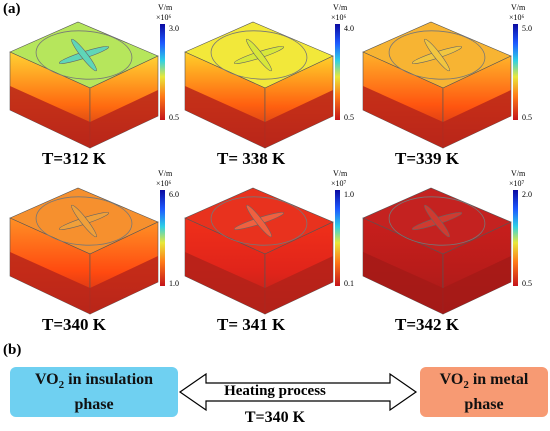 The width and height of the screenshot is (550, 431). I want to click on colorbar-max: 3.0, so click(174, 28).